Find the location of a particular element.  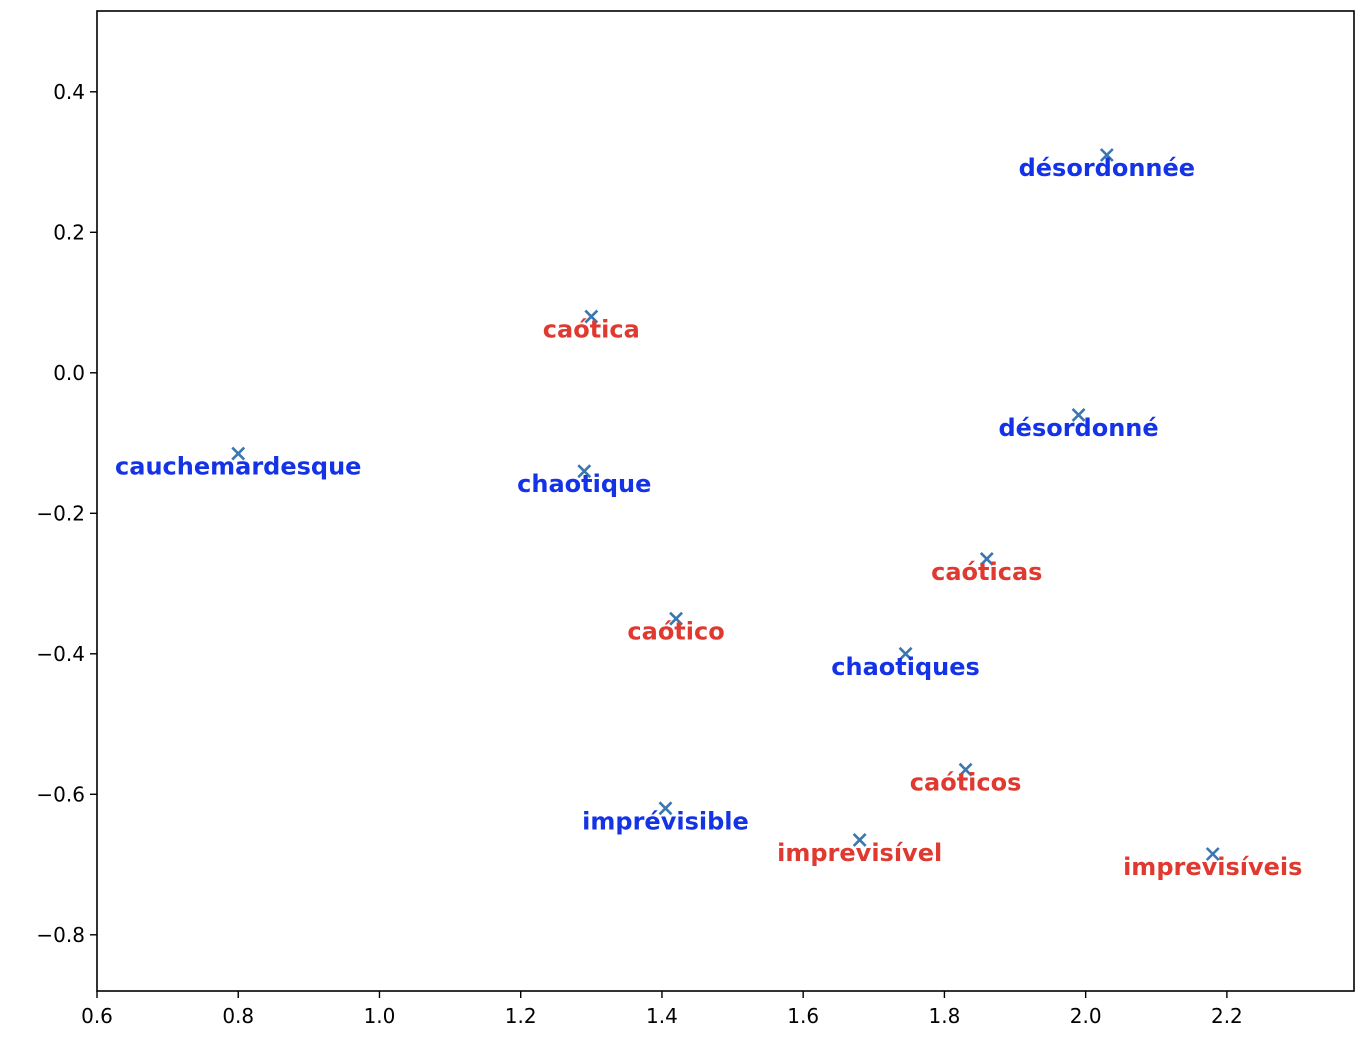

y-axis: 0.4 0.2 0.0 −0.2 −0.4 −0.6 −0.8 is located at coordinates (66, 513).